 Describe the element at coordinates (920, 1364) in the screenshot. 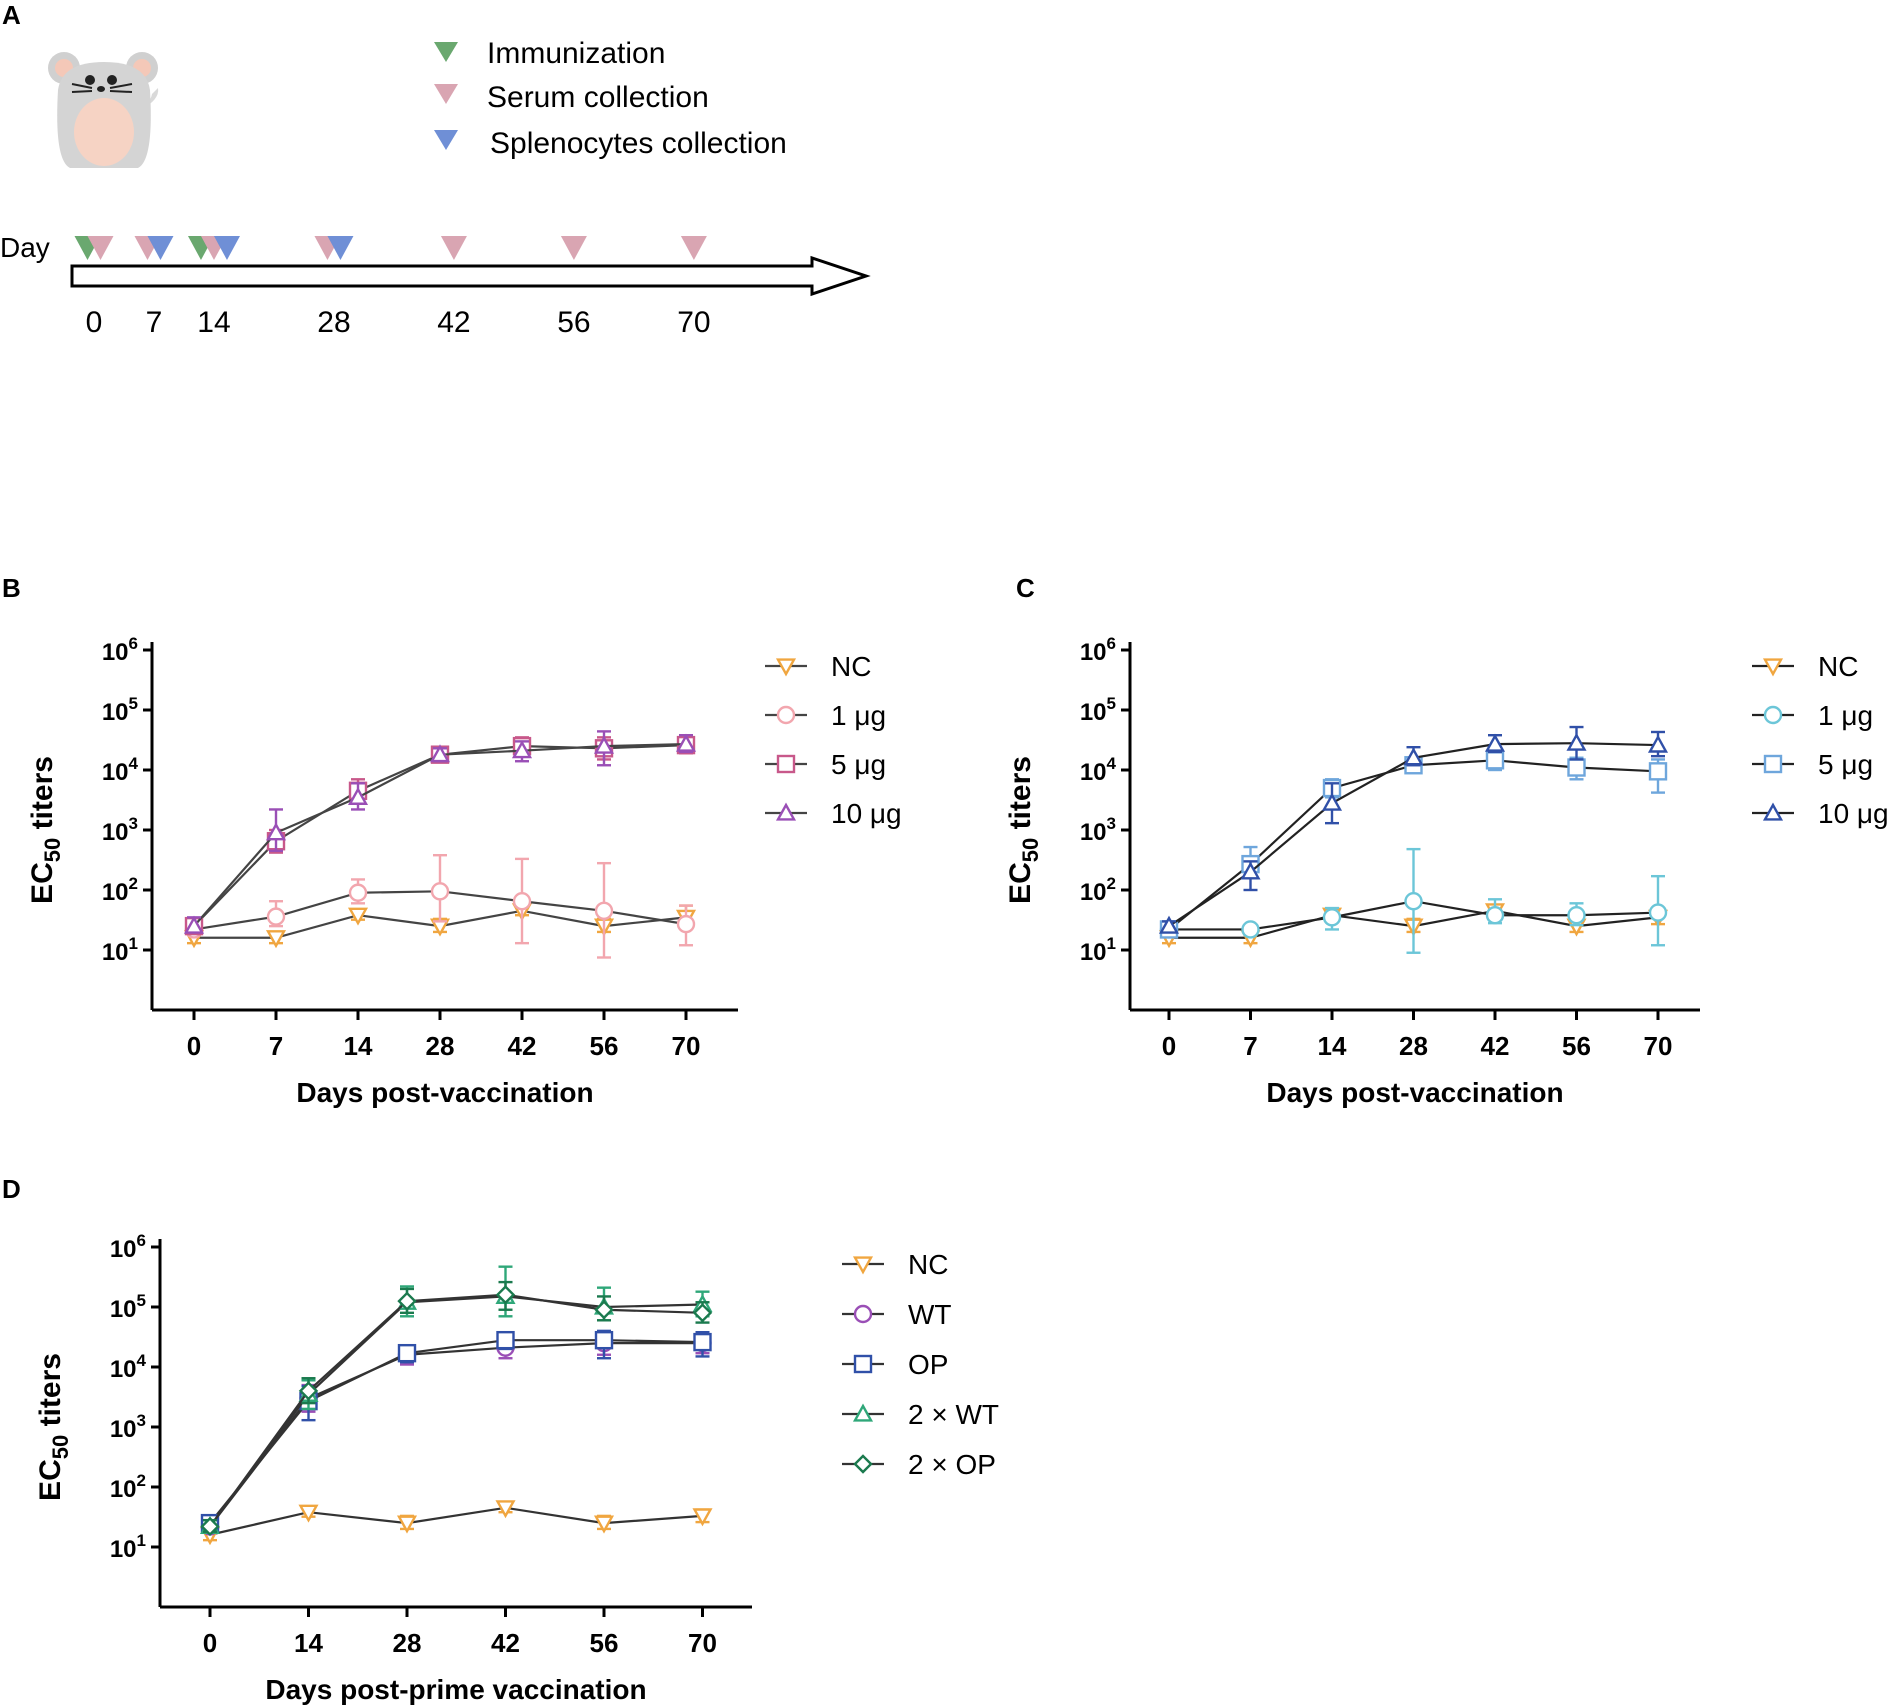

I see `legend: NC WT OP 2 × WT 2 × OP` at that location.